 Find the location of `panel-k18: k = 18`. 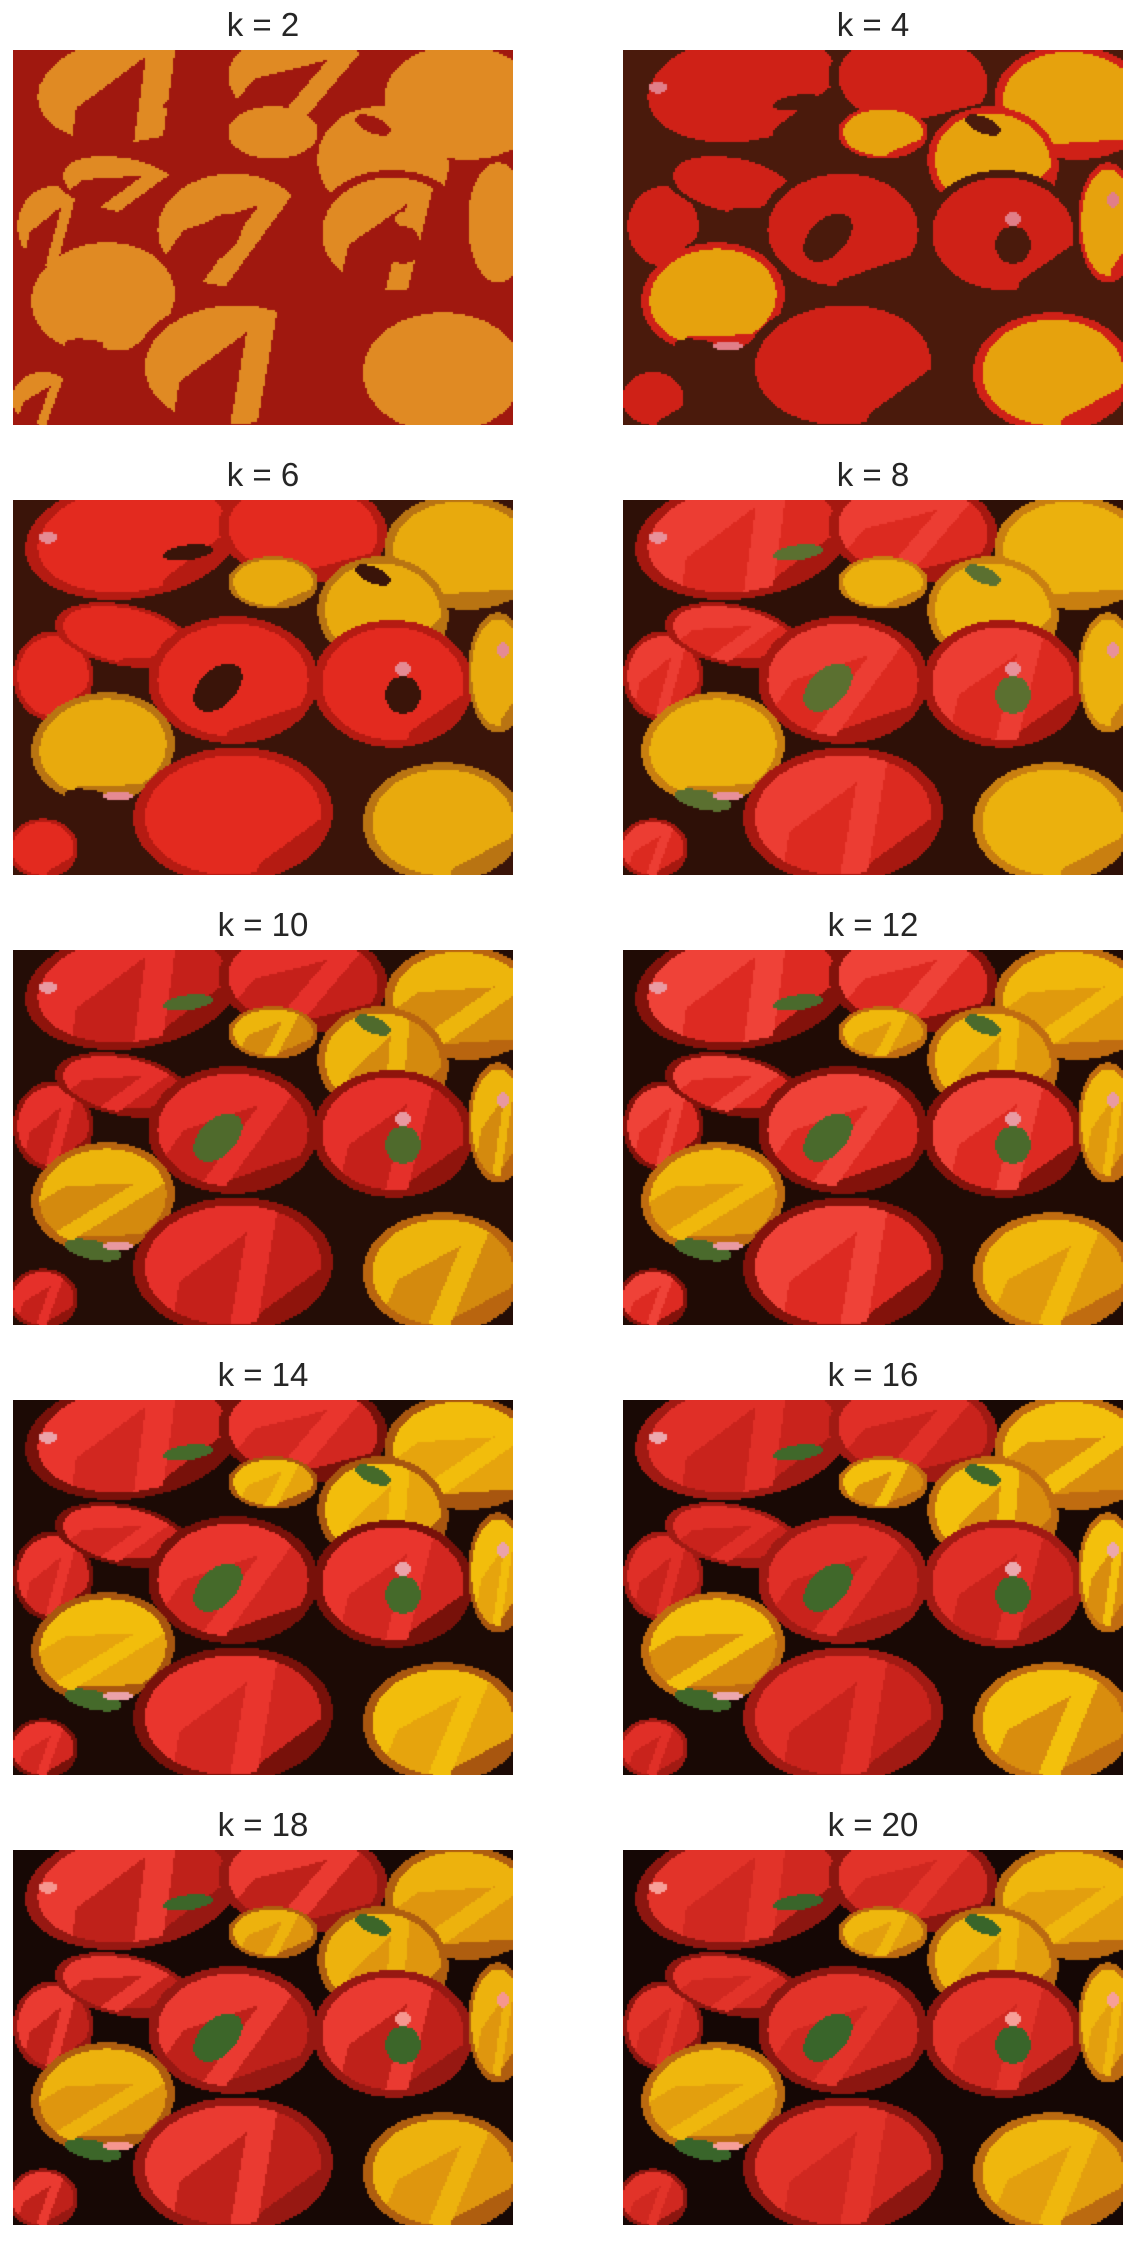

panel-k18: k = 18 is located at coordinates (263, 2025).